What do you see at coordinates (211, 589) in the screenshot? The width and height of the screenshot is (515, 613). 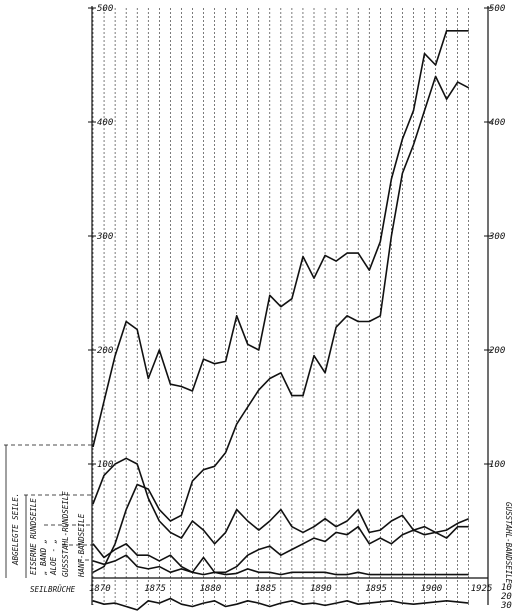 I see `x-tick-label-1880: 1880` at bounding box center [211, 589].